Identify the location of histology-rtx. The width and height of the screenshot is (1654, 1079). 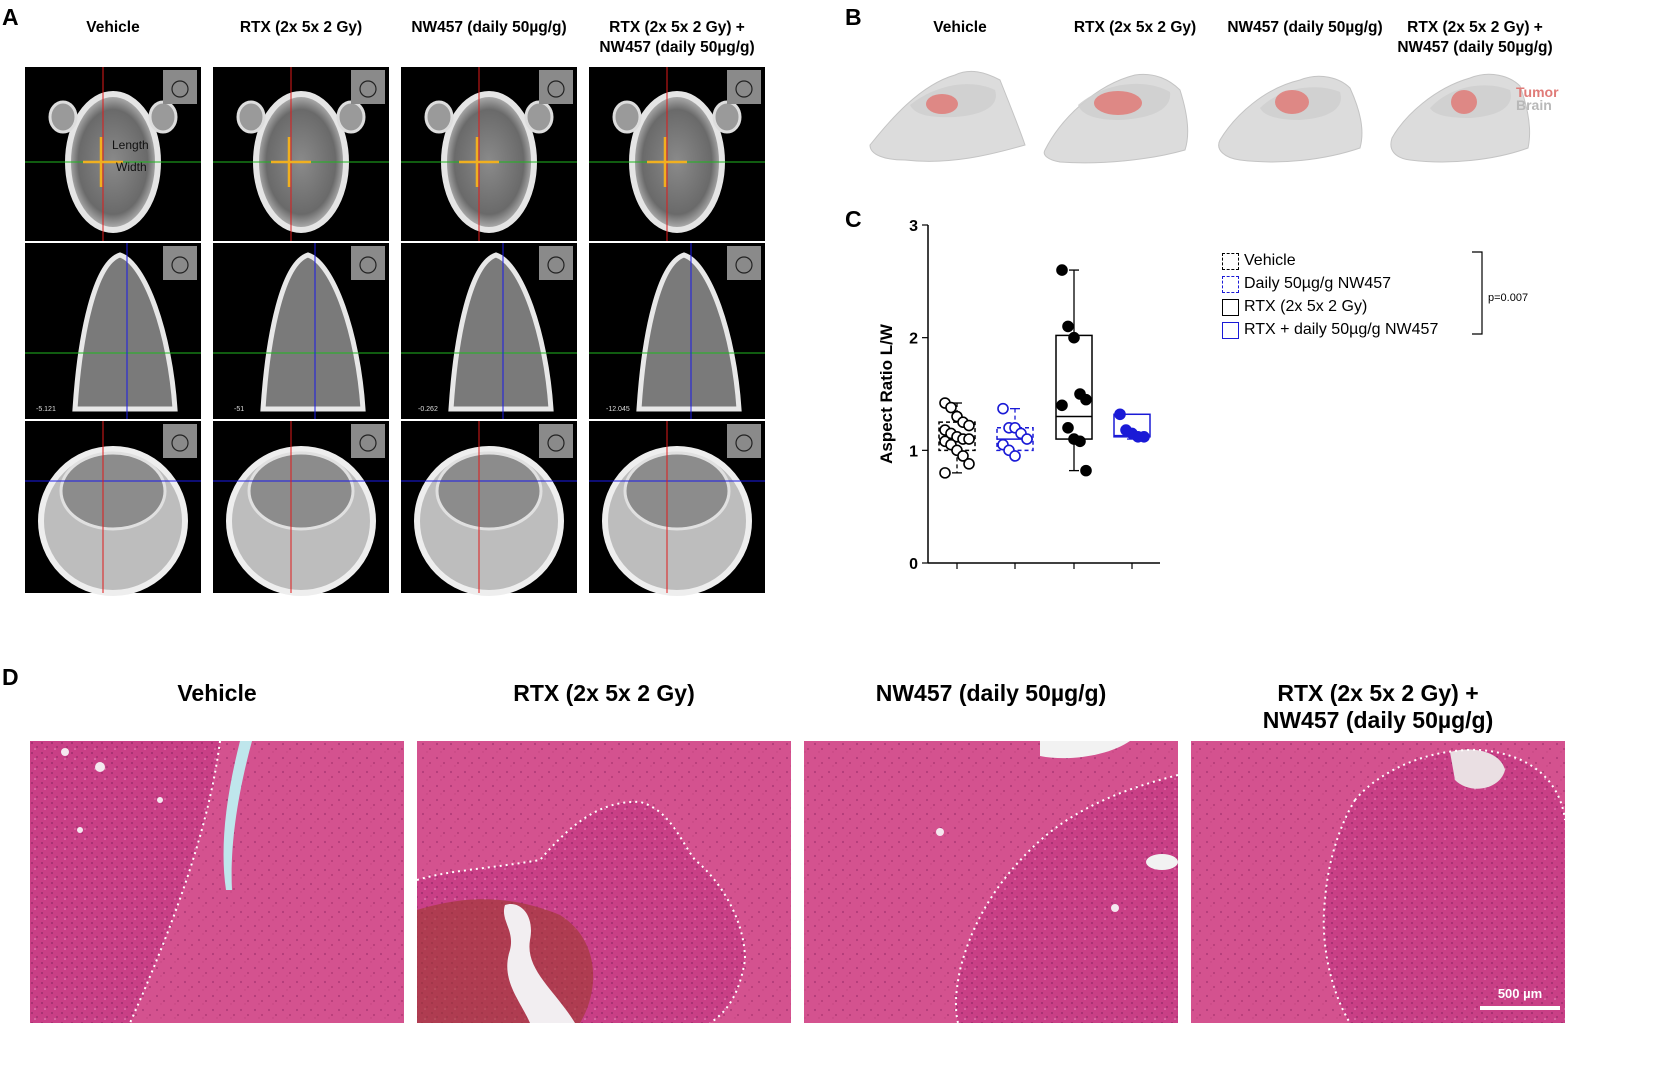
(603, 882).